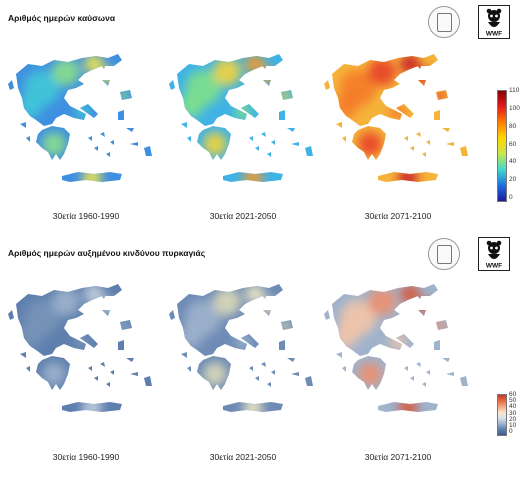 The width and height of the screenshot is (520, 479). Describe the element at coordinates (243, 457) in the screenshot. I see `fire-risk-period-2021-2050: 30ετία 2021-2050` at that location.